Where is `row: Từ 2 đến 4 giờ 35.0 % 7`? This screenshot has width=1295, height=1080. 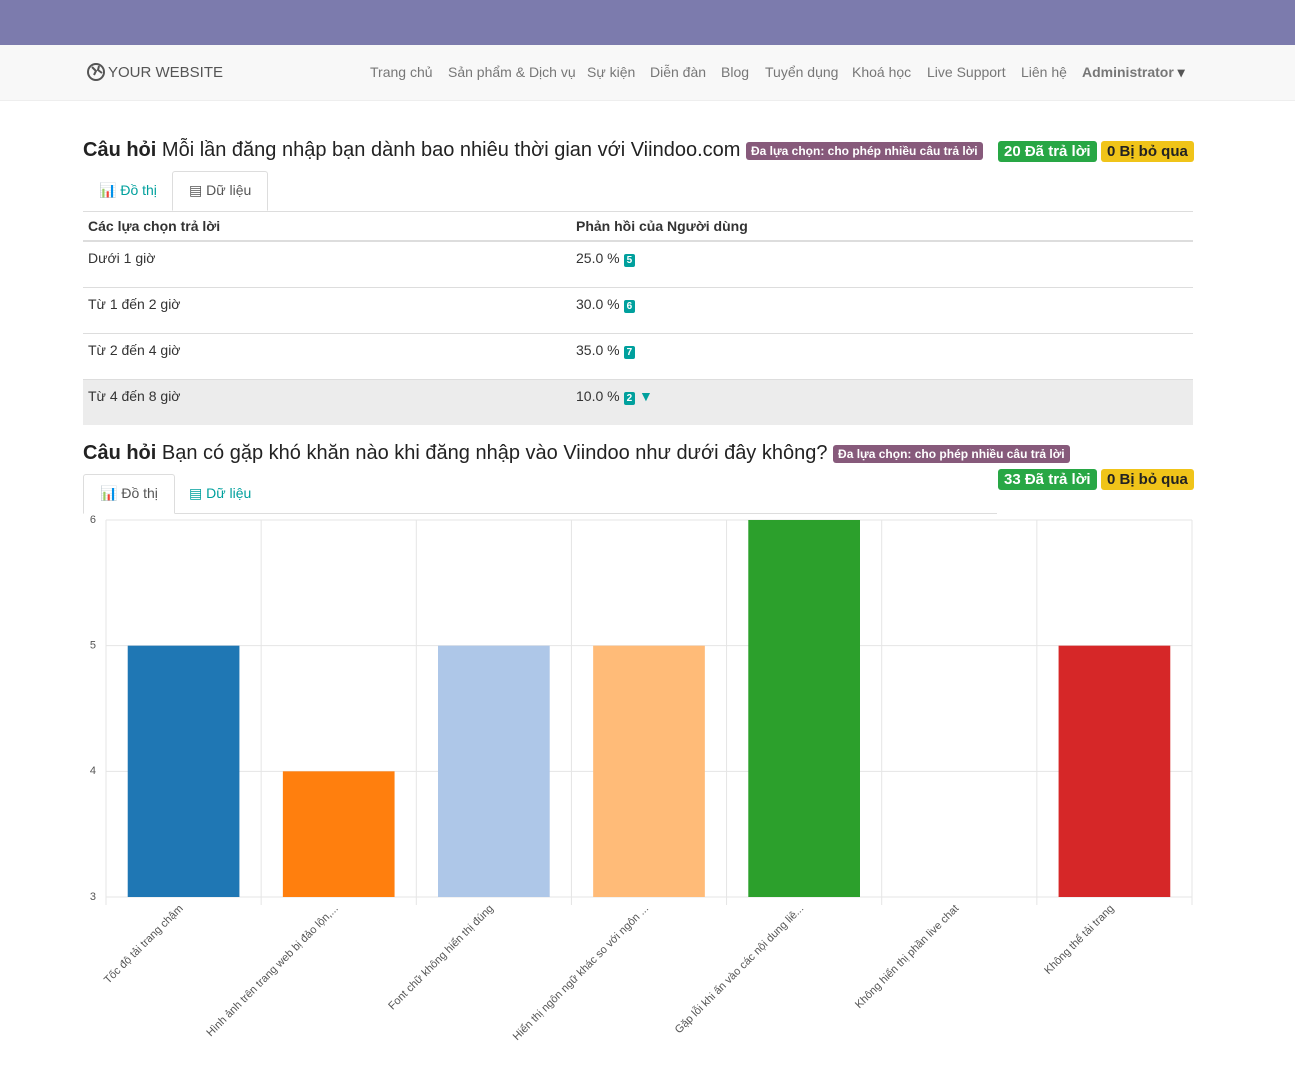 row: Từ 2 đến 4 giờ 35.0 % 7 is located at coordinates (638, 356).